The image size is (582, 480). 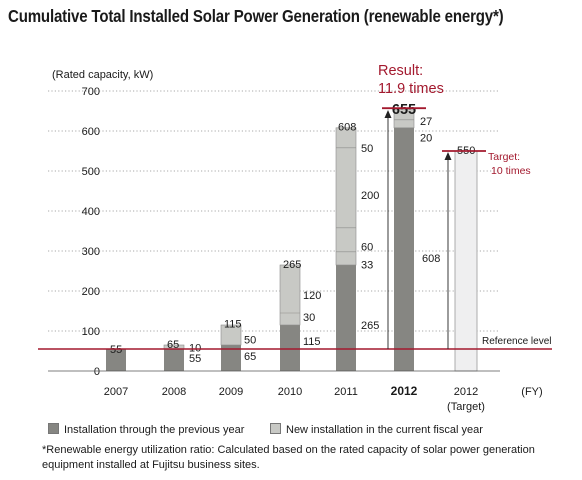 I want to click on data-label-total: 65, so click(x=173, y=345).